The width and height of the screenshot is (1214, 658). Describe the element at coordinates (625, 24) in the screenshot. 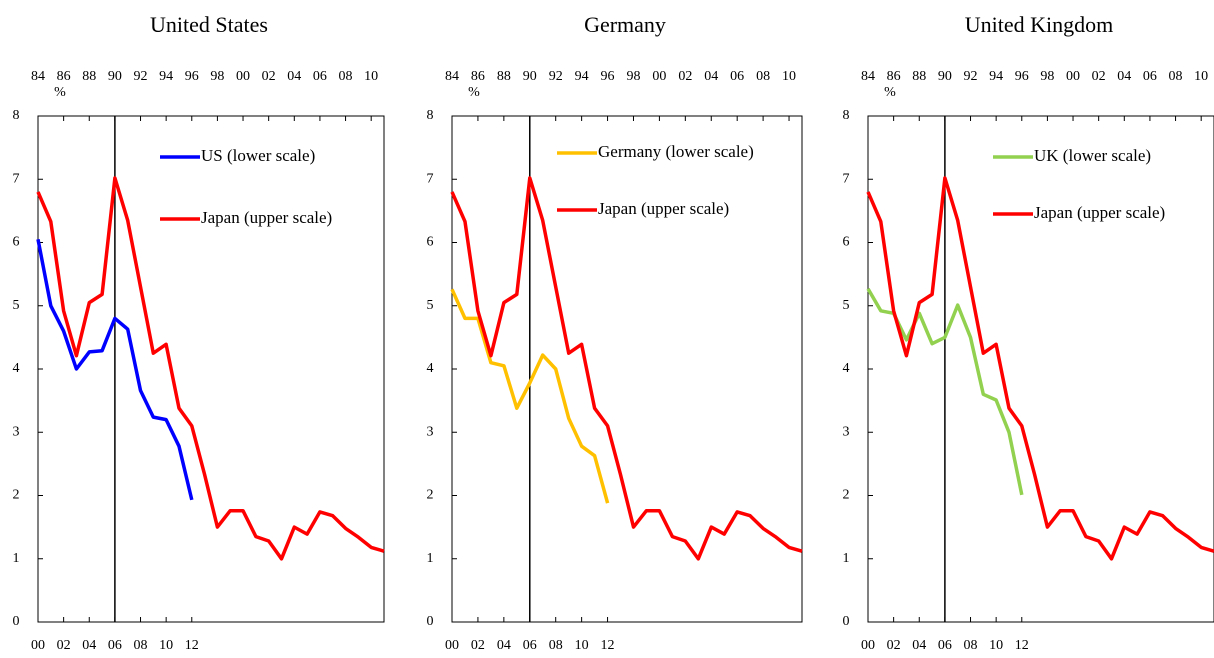

I see `chart-title: Germany` at that location.